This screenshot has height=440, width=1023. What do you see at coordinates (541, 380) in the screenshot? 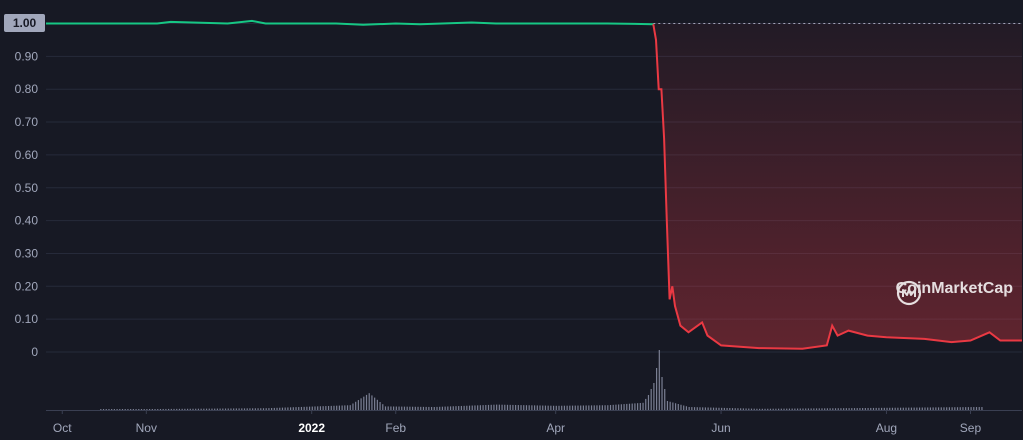
I see `volume-bars` at bounding box center [541, 380].